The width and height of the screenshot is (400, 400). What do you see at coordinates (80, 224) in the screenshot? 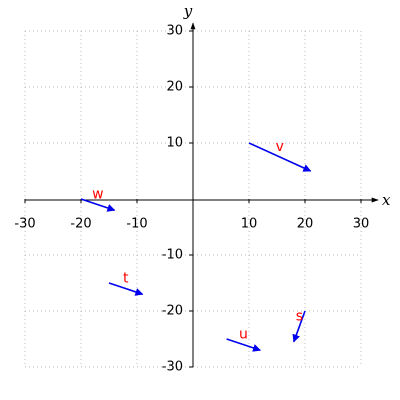
I see `x-tick-label: -20` at bounding box center [80, 224].